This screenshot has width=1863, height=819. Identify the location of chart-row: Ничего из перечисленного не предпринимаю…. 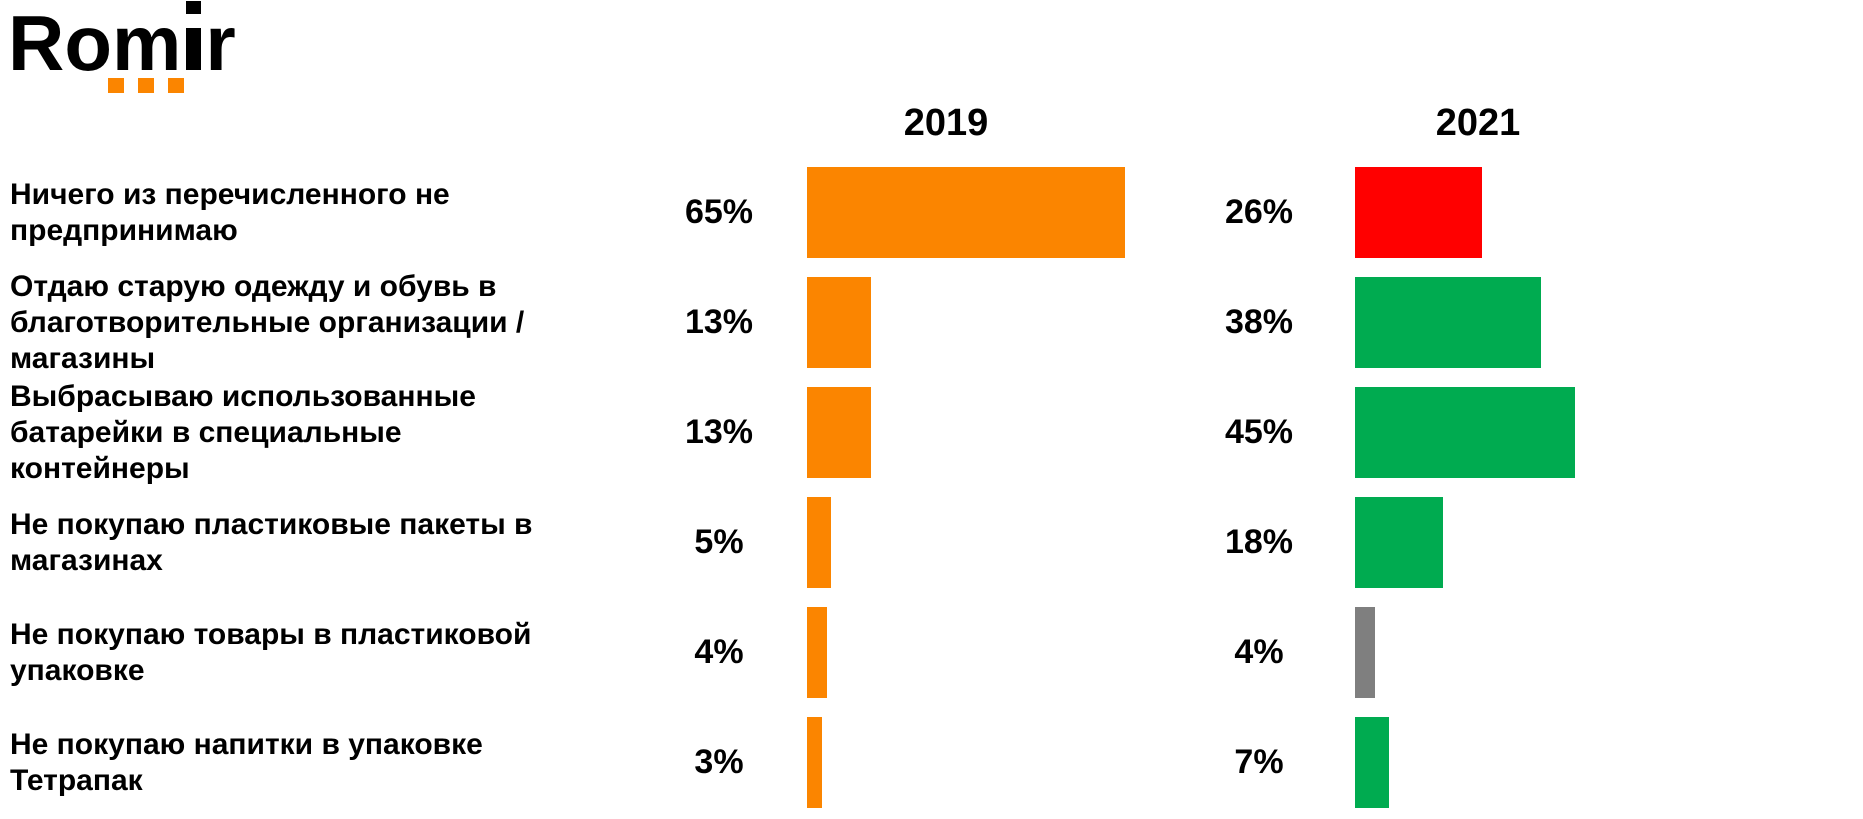
(931, 212).